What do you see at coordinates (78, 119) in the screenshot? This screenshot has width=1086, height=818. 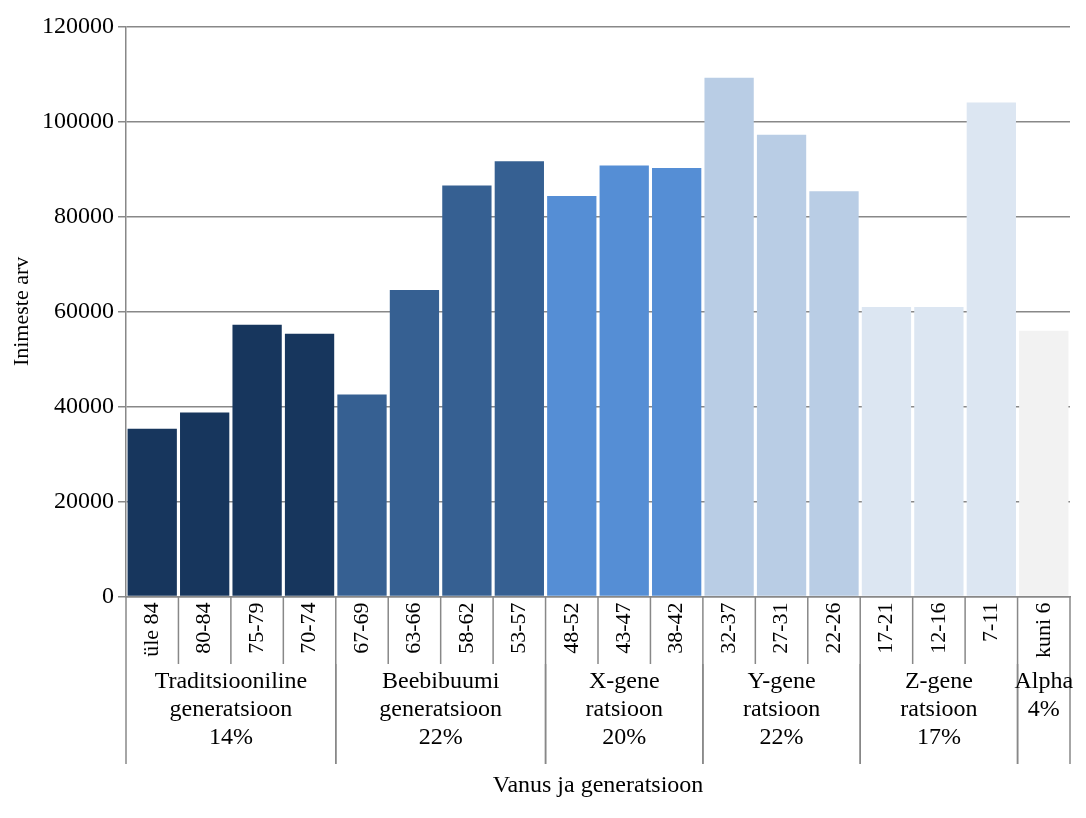 I see `y-tick-label: 100000` at bounding box center [78, 119].